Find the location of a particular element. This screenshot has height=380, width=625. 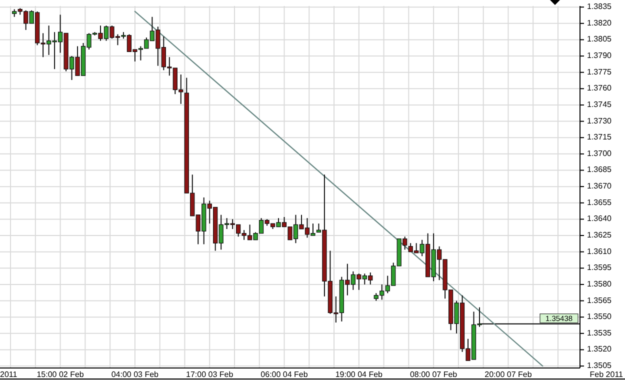

y-tick-label: 1.3775 is located at coordinates (599, 71).